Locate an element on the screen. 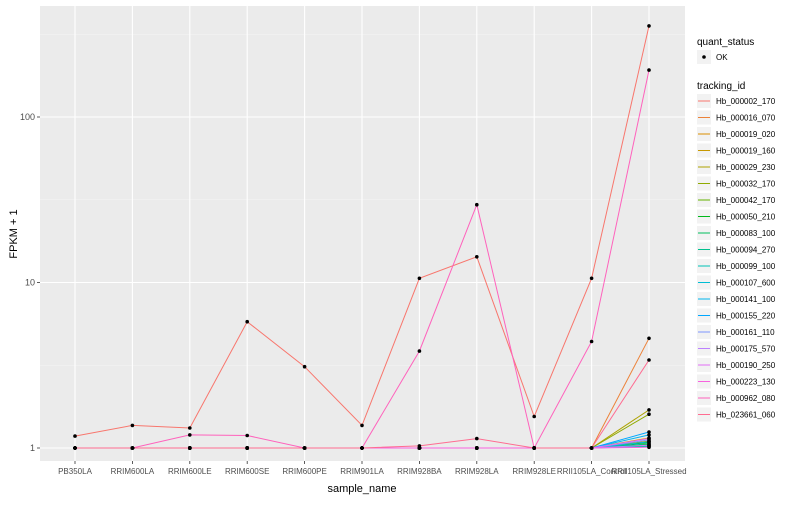  legend-series-label: Hb_000190_250 is located at coordinates (746, 365).